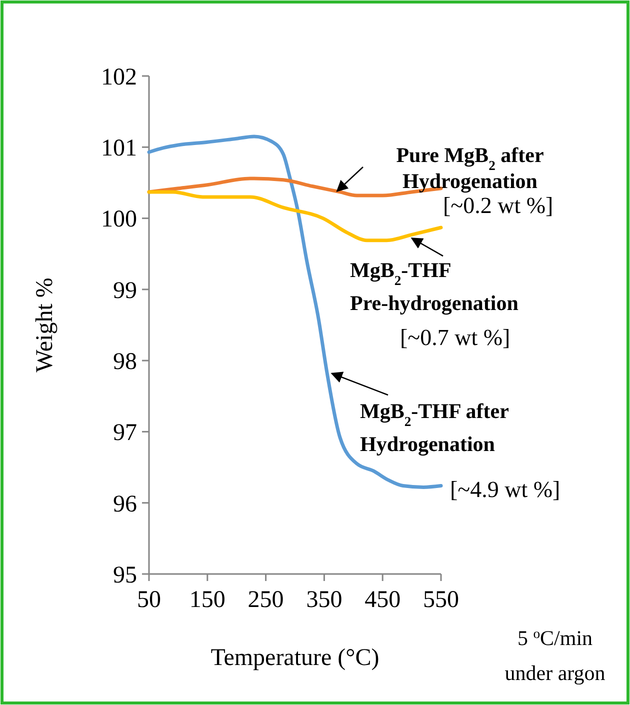  I want to click on x-tick-label: 350, so click(324, 600).